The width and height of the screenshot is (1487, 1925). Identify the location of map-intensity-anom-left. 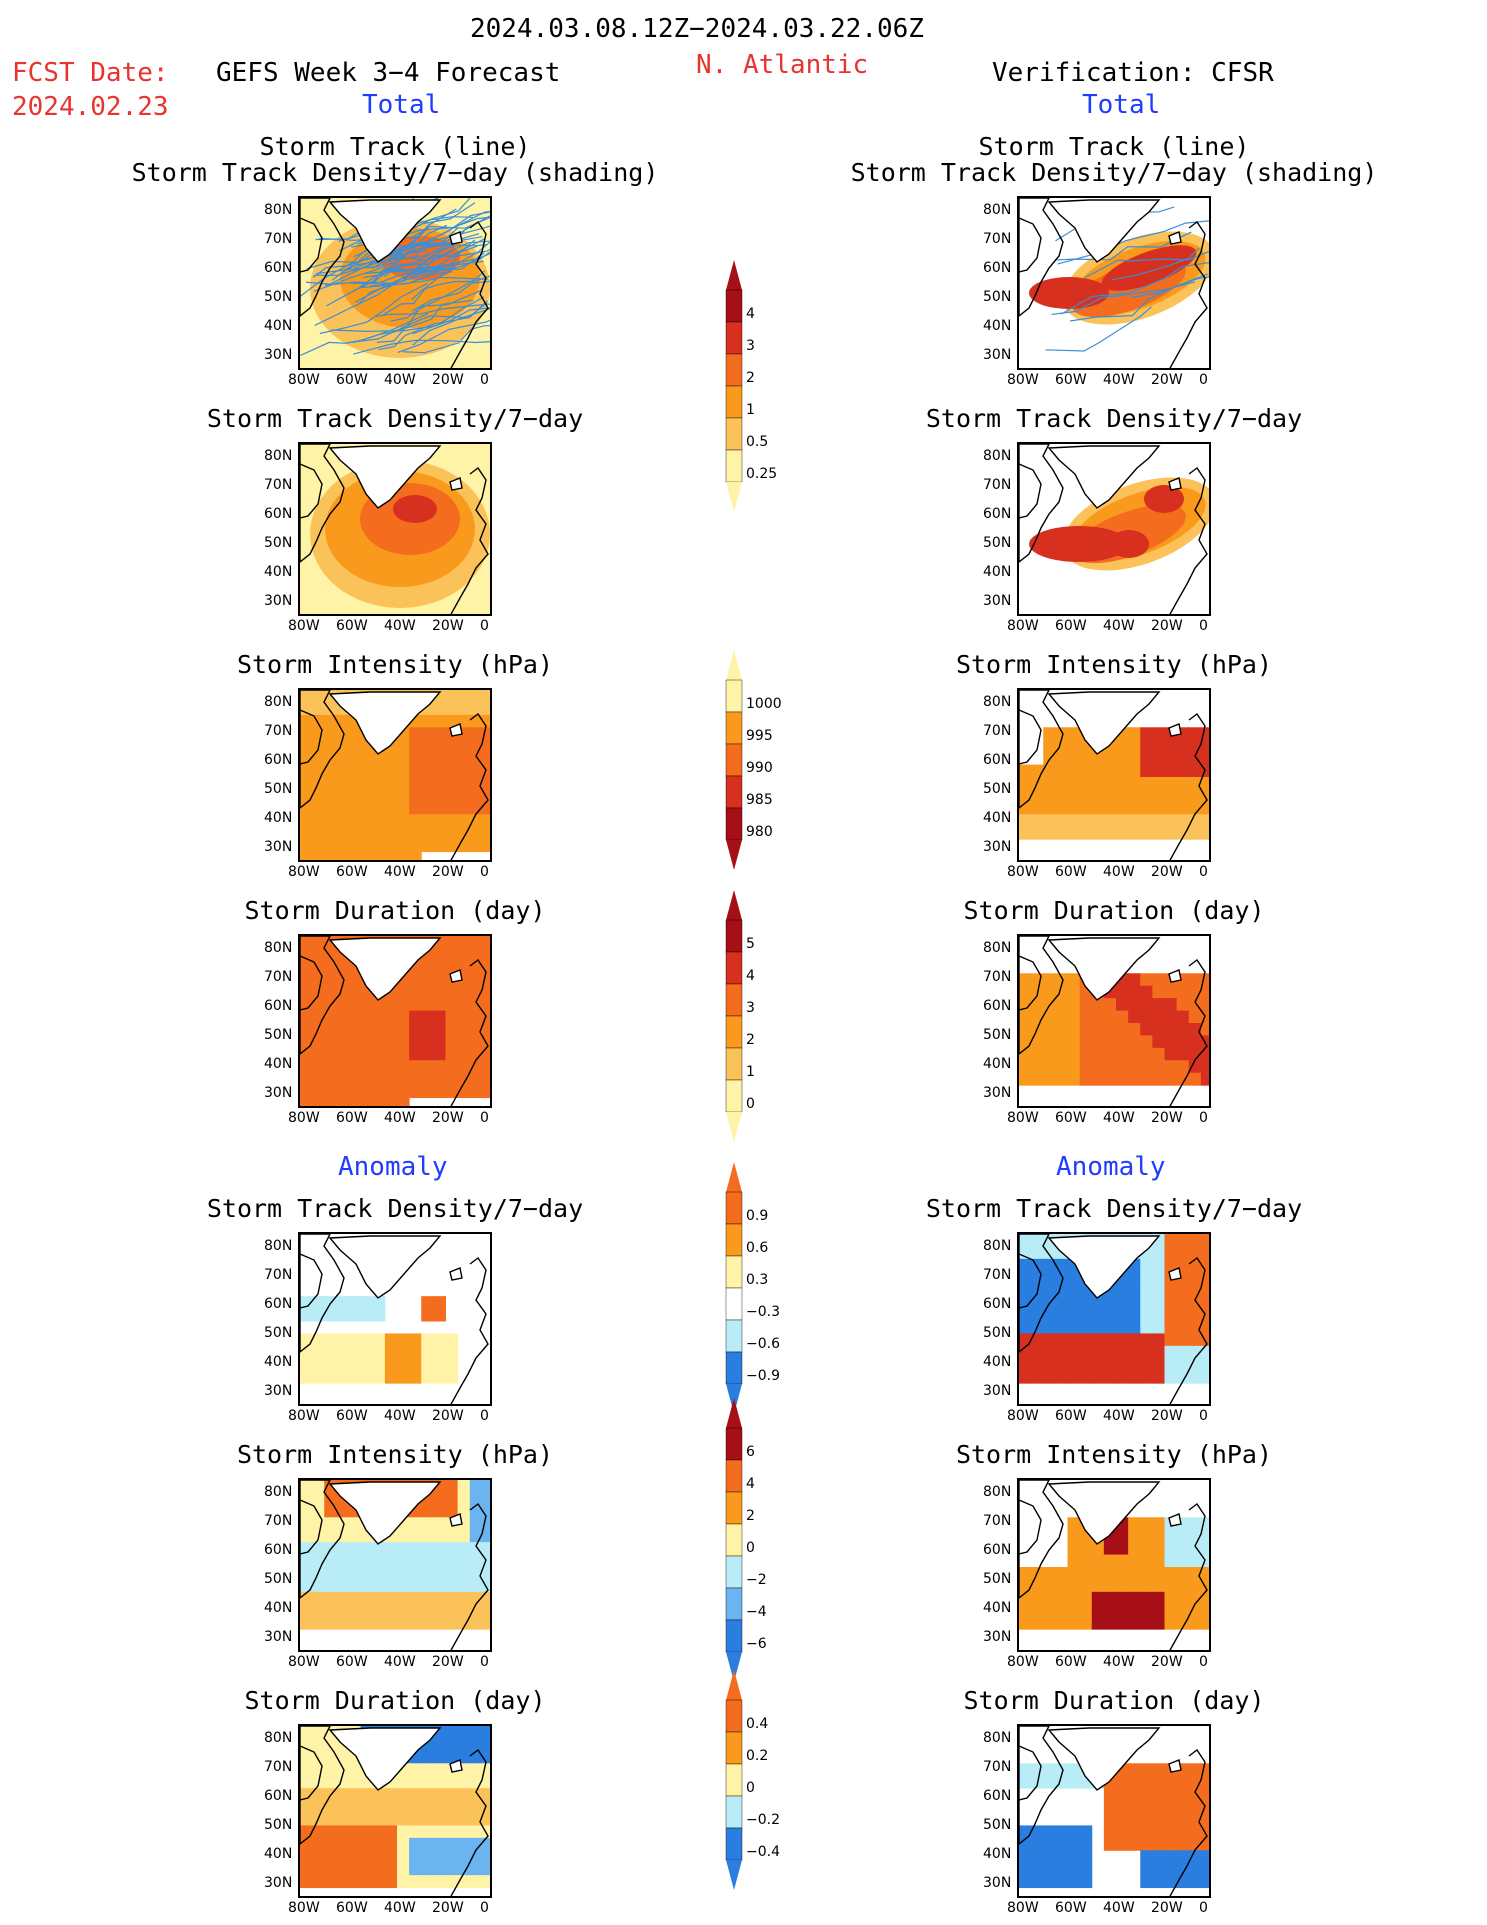
(395, 1565).